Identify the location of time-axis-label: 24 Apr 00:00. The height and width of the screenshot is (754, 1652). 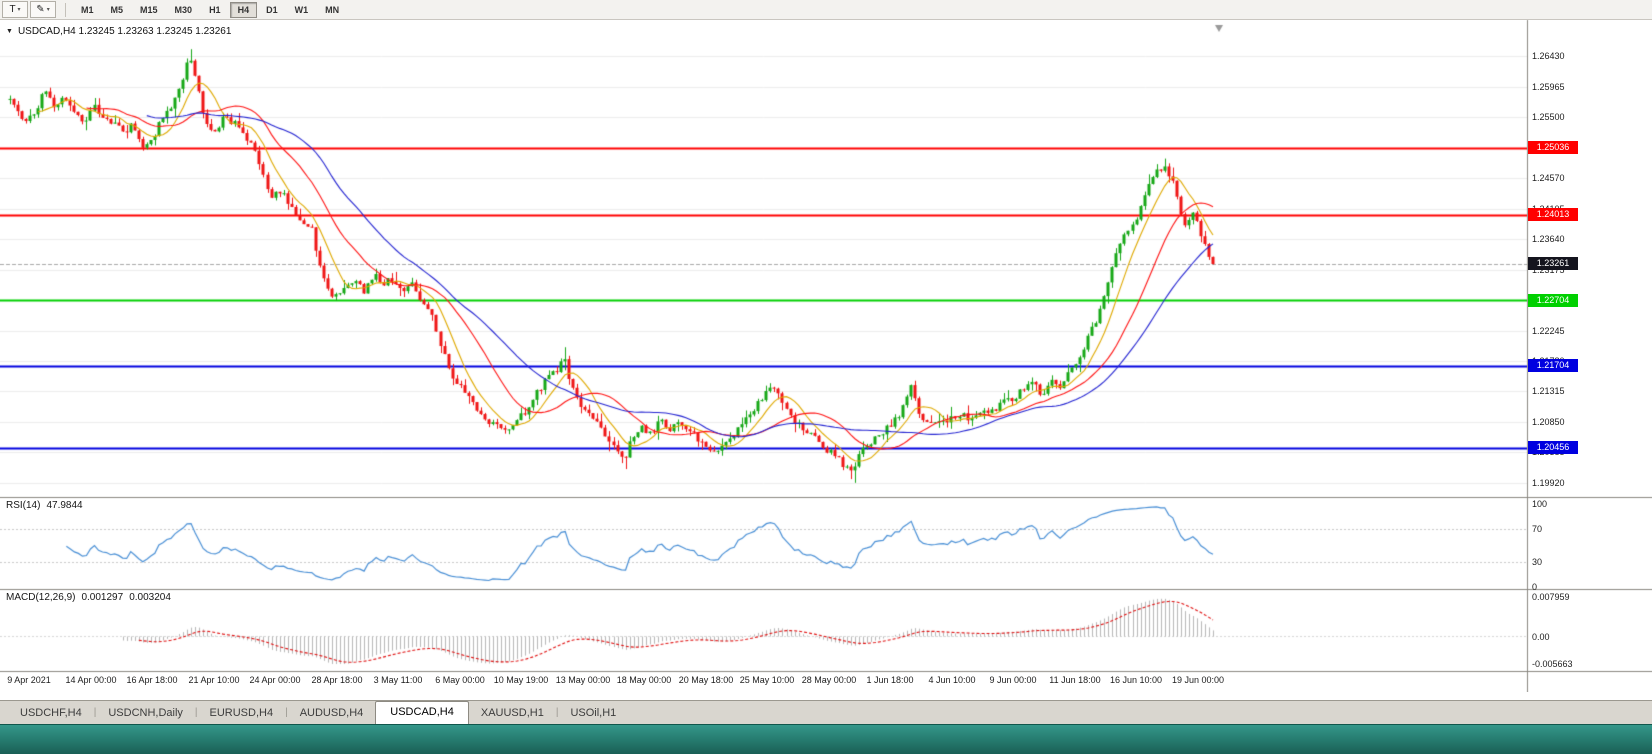
(275, 680).